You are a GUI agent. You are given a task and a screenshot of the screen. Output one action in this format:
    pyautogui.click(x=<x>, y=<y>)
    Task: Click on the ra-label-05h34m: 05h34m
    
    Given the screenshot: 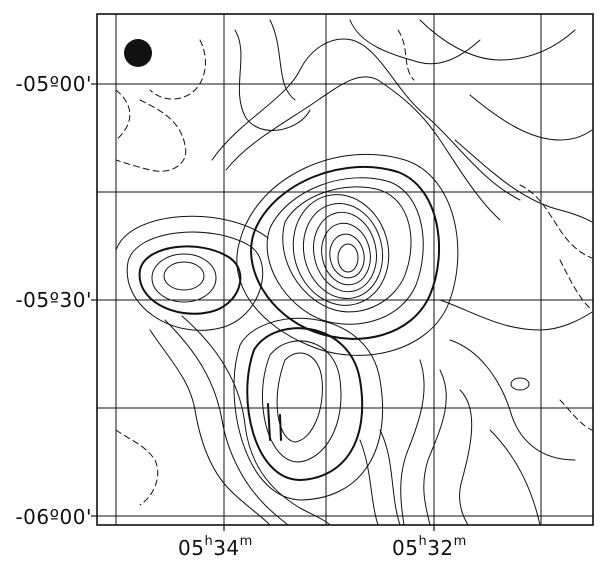 What is the action you would take?
    pyautogui.click(x=215, y=547)
    